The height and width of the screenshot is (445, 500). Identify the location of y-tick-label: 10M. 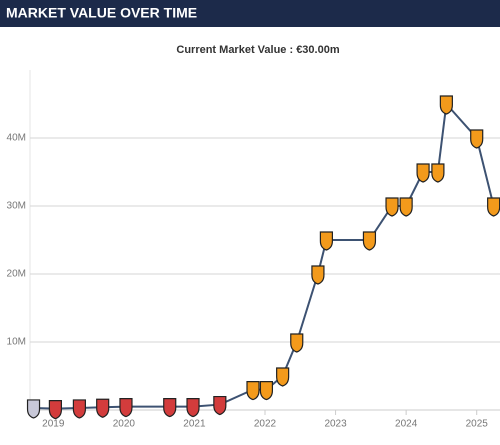
(16, 342).